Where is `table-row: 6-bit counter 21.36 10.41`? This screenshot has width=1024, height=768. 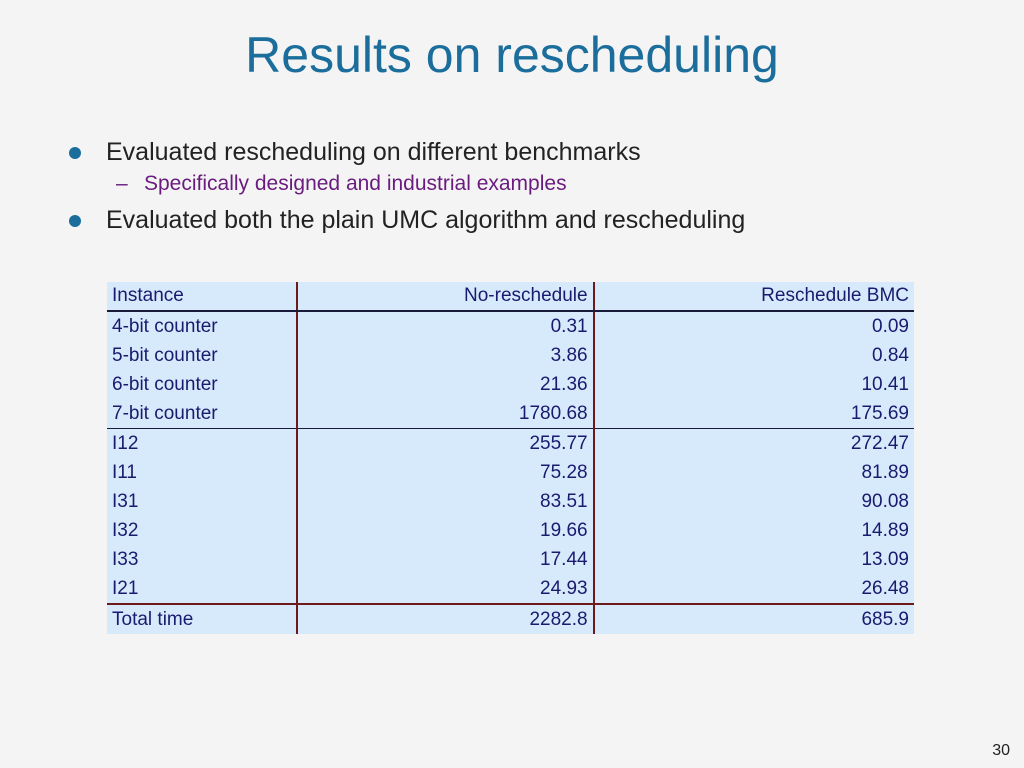 table-row: 6-bit counter 21.36 10.41 is located at coordinates (510, 384).